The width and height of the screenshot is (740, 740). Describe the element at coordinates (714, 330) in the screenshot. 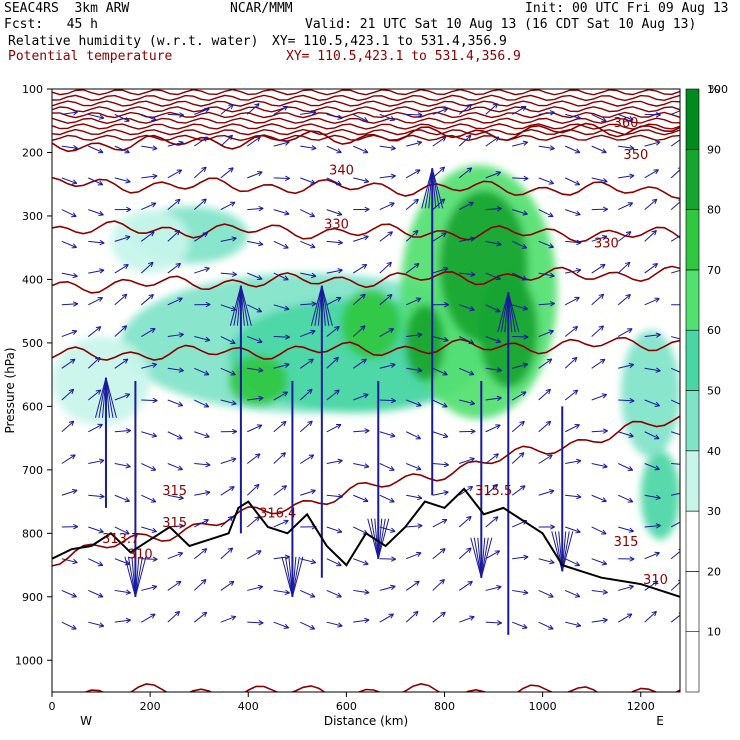

I see `colorbar-label: 60` at that location.